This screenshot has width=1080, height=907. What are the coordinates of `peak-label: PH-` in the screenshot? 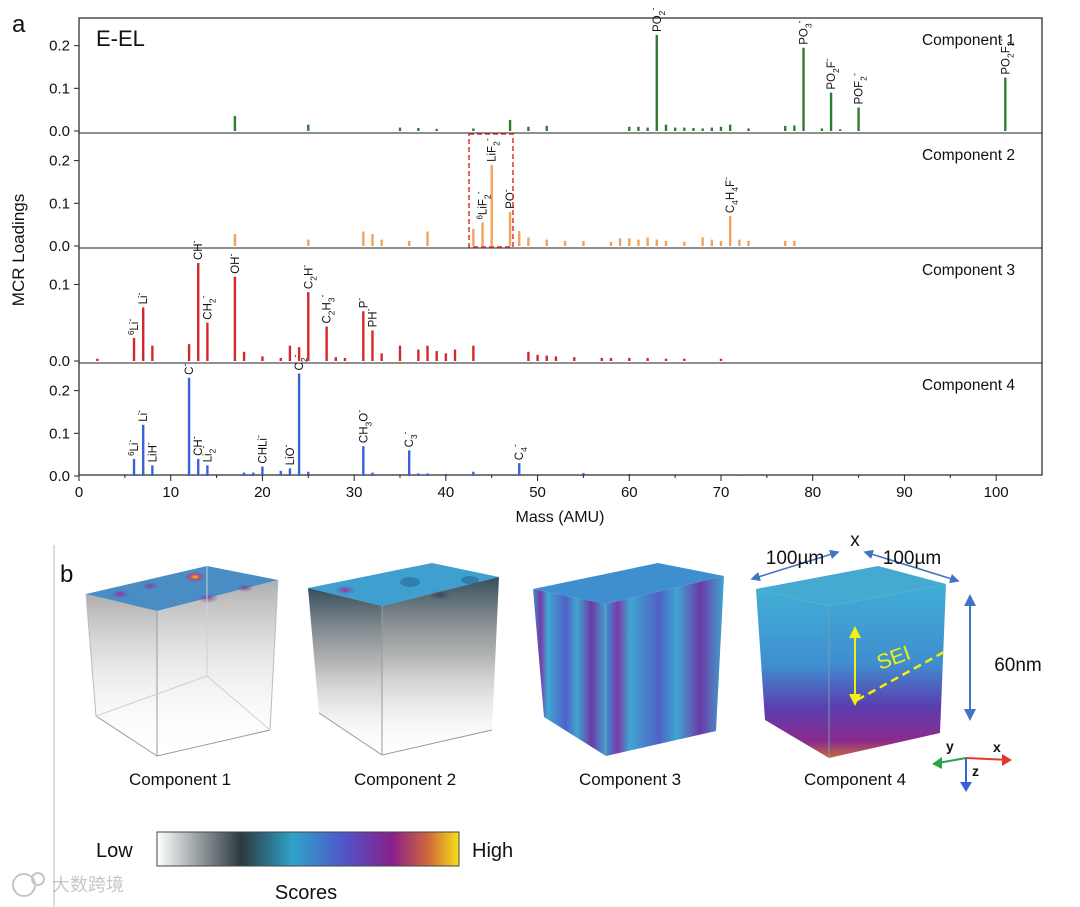 It's located at (371, 317).